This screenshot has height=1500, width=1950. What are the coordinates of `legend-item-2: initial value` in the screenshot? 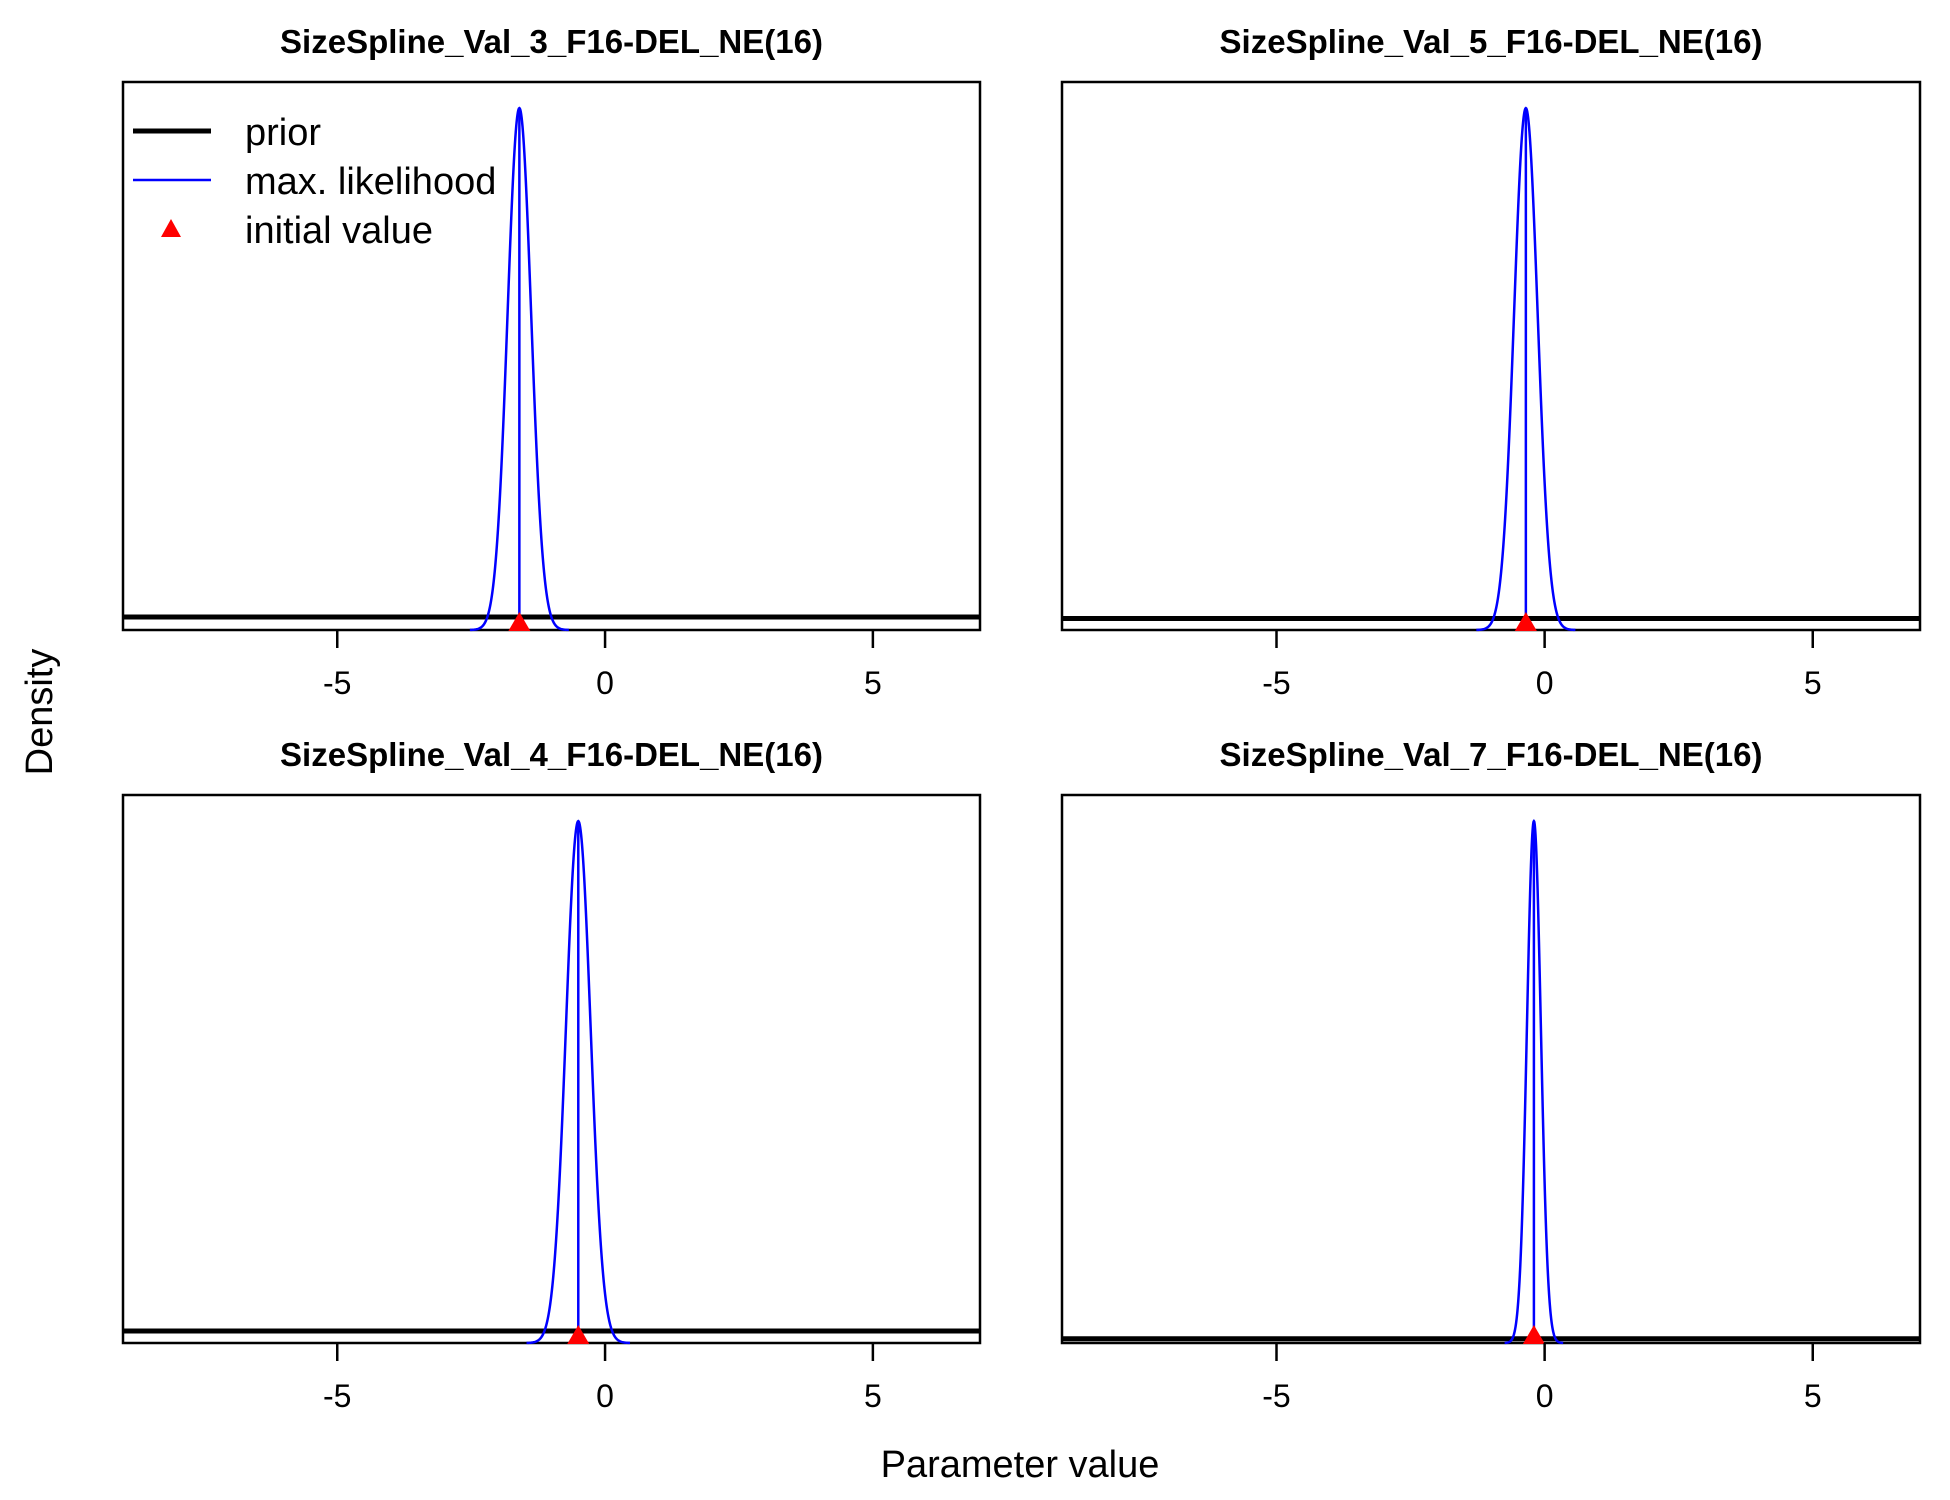 It's located at (297, 231).